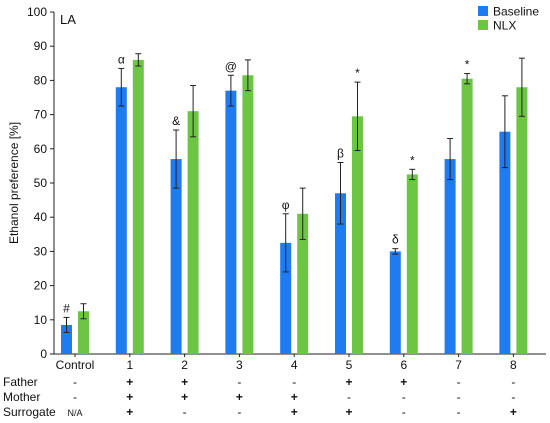 The width and height of the screenshot is (550, 423). I want to click on y-tick-label: 60, so click(41, 149).